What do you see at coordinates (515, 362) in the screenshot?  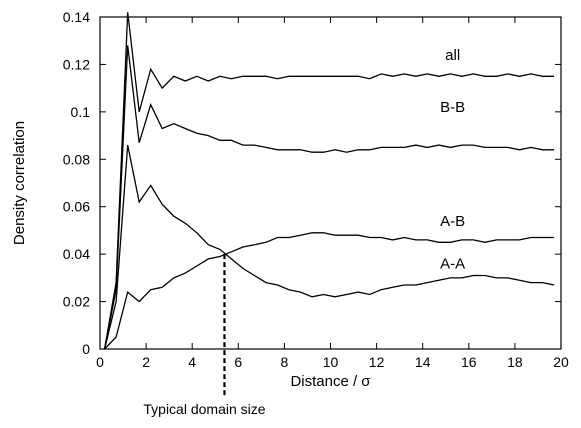 I see `x-tick-label: 18` at bounding box center [515, 362].